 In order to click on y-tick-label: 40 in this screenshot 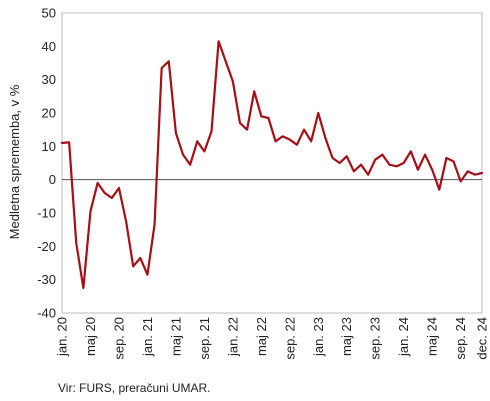, I will do `click(49, 46)`.